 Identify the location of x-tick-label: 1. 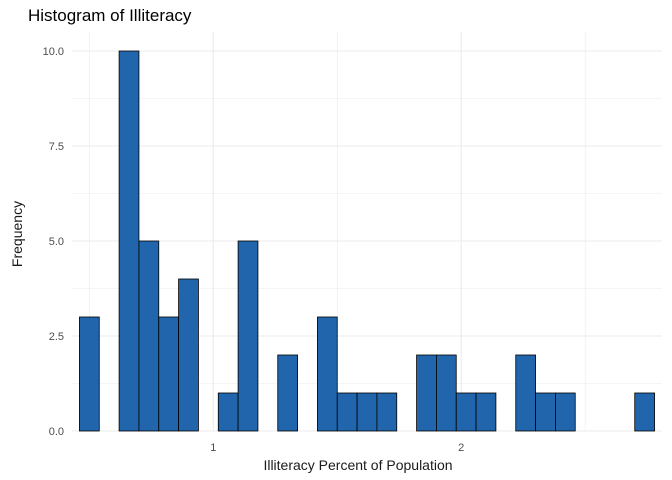
(213, 448).